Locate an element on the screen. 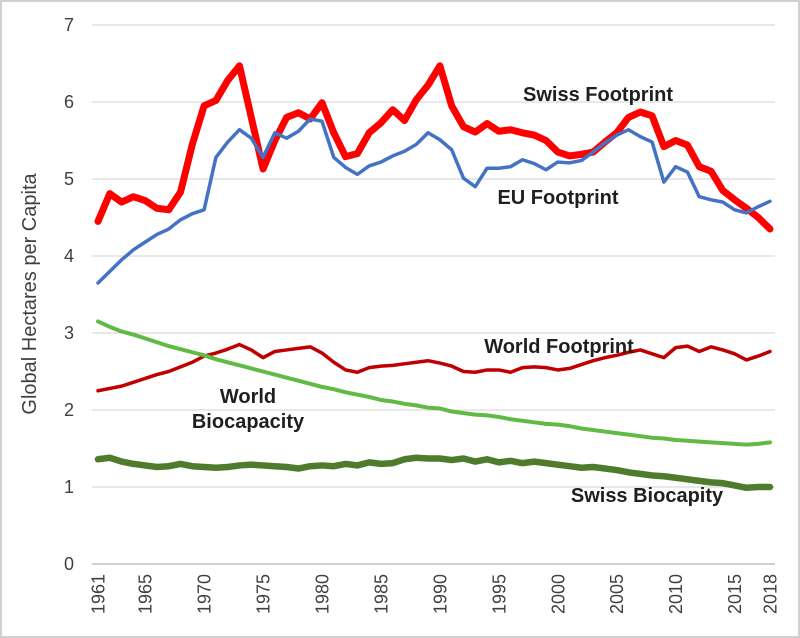  world-footprint-label: World Footprint is located at coordinates (559, 347).